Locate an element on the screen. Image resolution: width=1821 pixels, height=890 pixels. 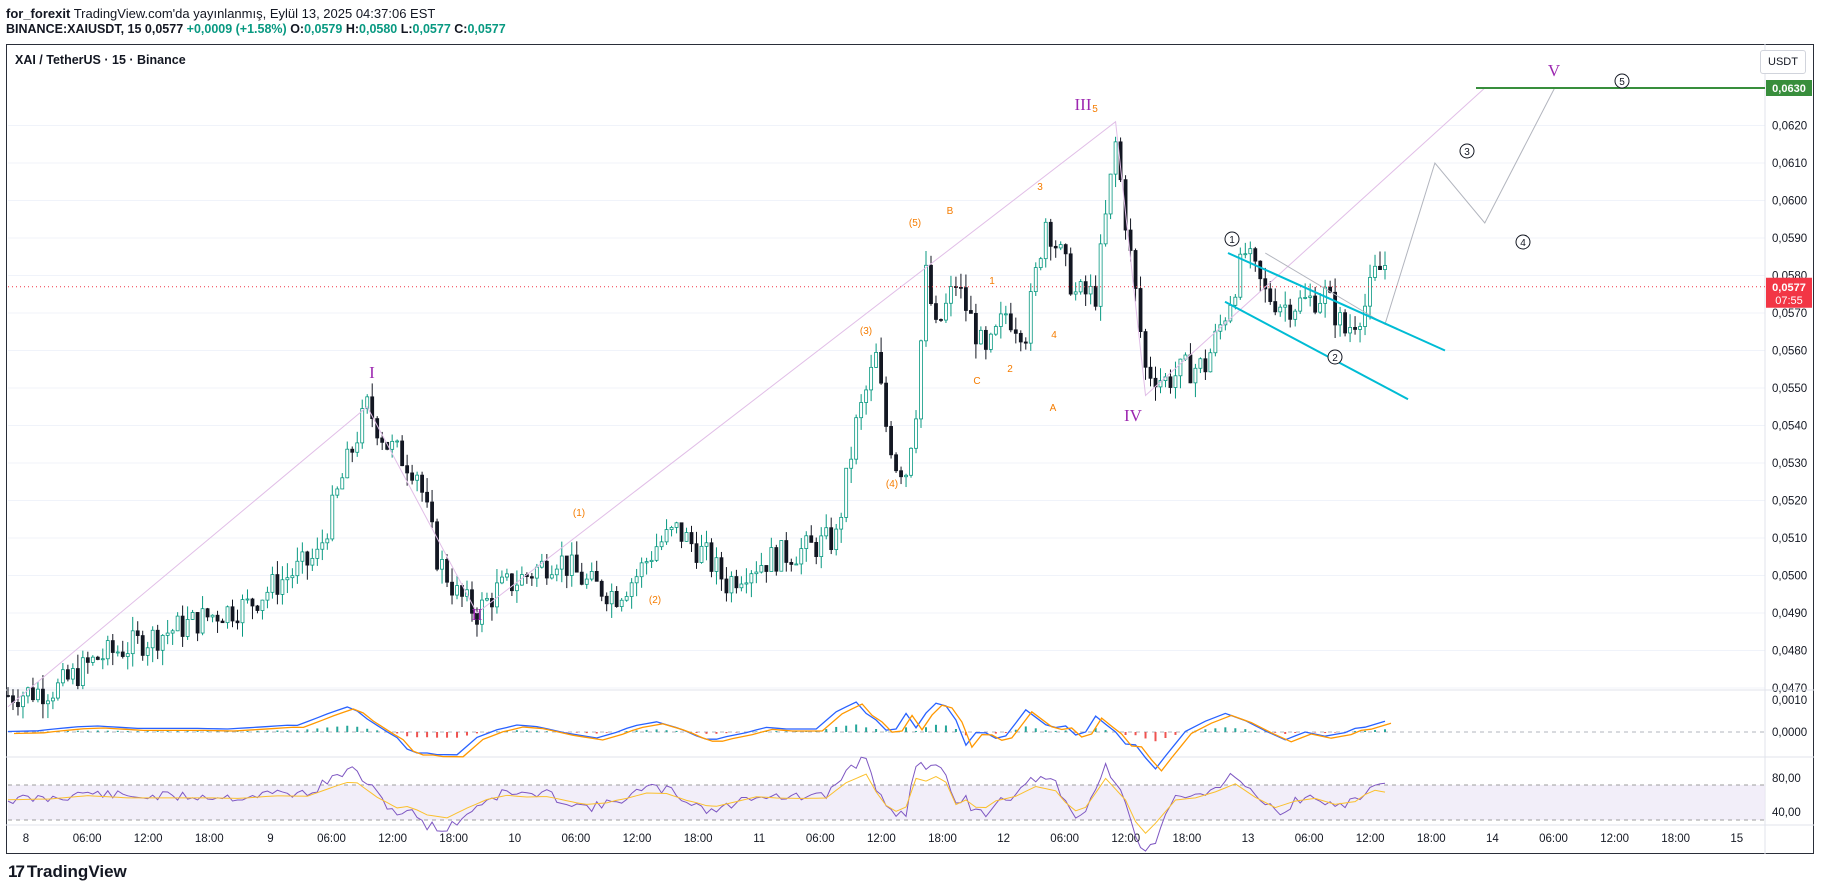
wave-label-minor: C is located at coordinates (976, 381).